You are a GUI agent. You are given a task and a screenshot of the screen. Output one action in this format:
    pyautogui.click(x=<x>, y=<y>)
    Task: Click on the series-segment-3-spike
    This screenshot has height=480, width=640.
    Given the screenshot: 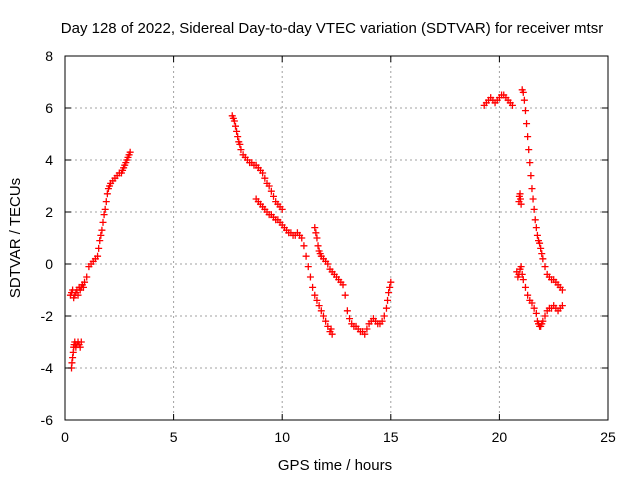 What is the action you would take?
    pyautogui.click(x=520, y=199)
    